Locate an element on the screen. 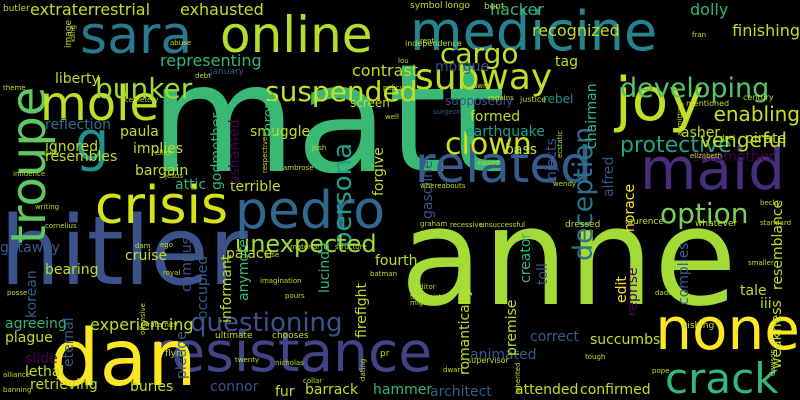 This screenshot has width=800, height=400. word-dan: dan is located at coordinates (123, 357).